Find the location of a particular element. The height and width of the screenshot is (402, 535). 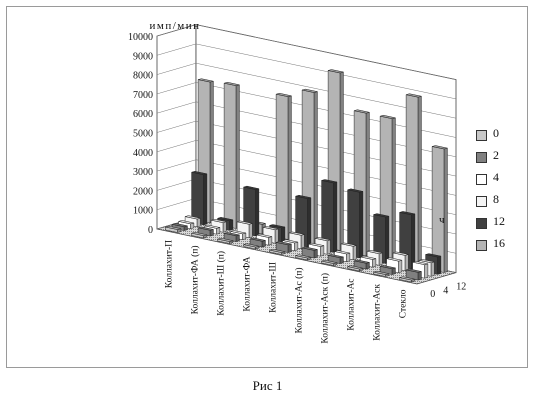

y-tick-label: 1000 is located at coordinates (143, 211).